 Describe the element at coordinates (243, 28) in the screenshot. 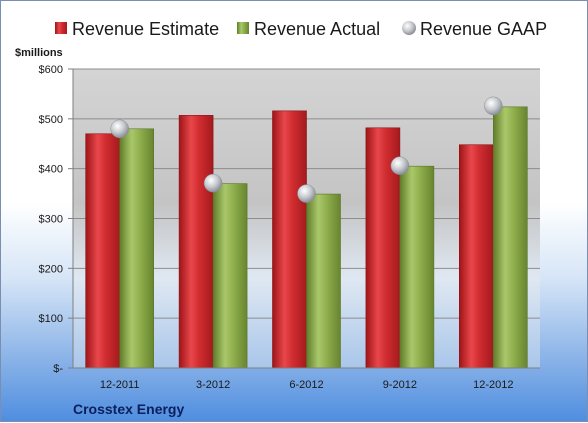

I see `legend-swatch-actual` at that location.